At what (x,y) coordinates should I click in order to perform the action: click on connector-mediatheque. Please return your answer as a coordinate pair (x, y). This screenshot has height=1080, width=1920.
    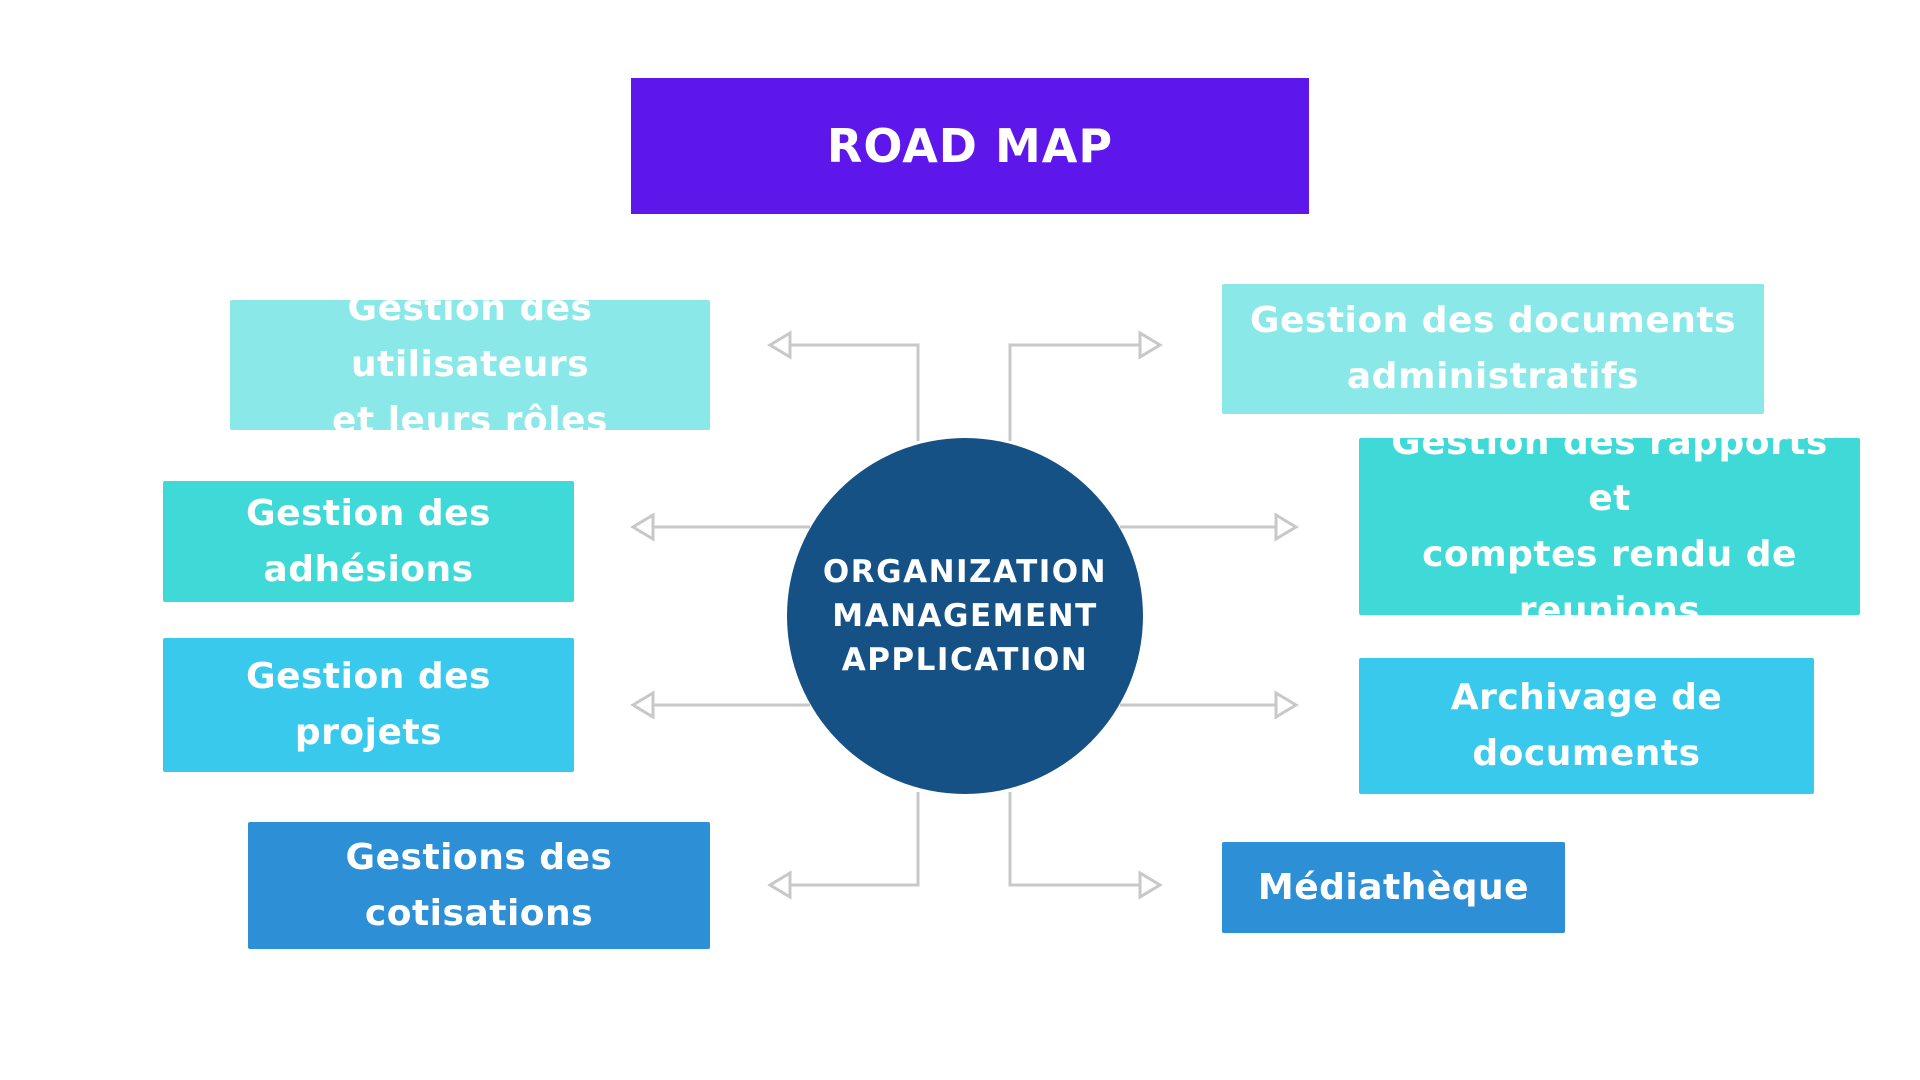
    Looking at the image, I should click on (1076, 839).